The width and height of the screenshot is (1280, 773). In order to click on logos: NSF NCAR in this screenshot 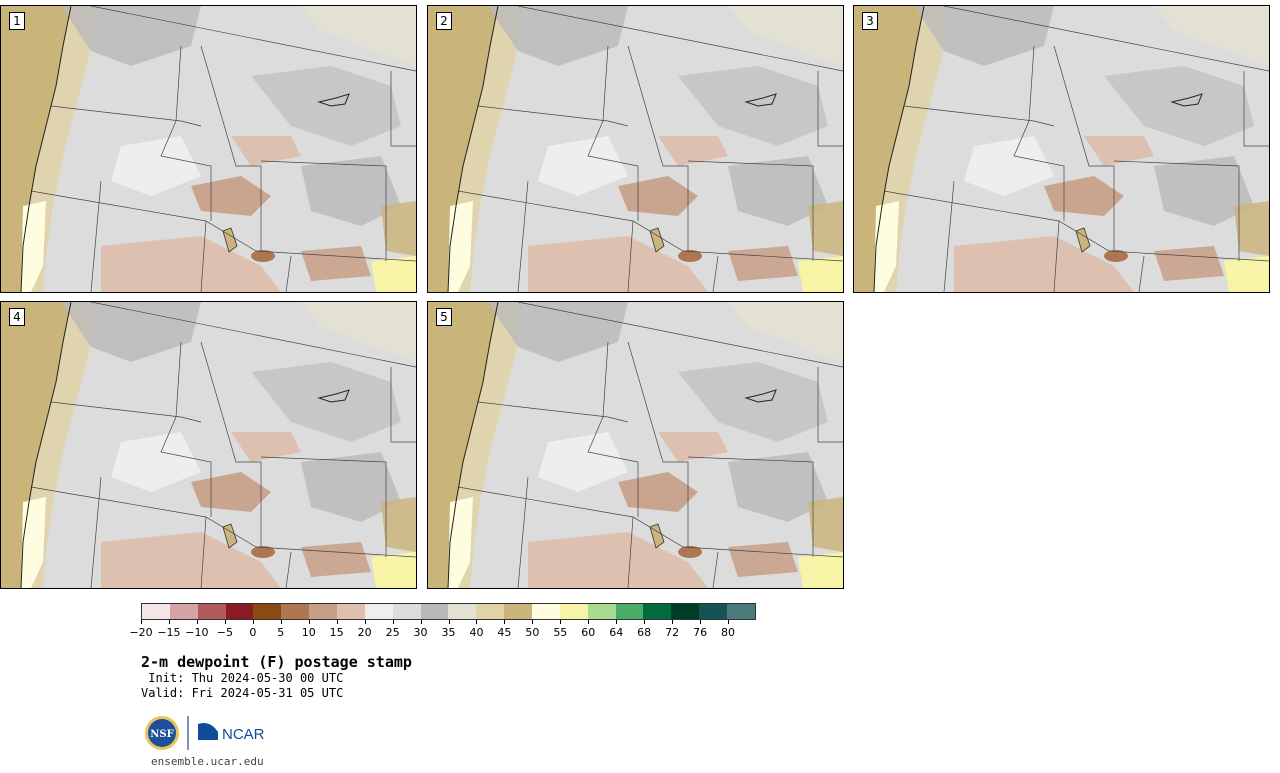, I will do `click(205, 733)`.